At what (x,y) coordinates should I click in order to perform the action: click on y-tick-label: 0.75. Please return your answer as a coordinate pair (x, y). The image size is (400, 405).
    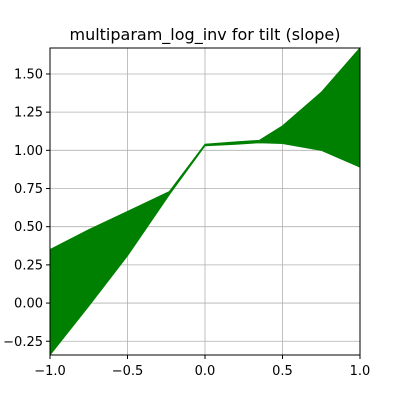
    Looking at the image, I should click on (28, 189).